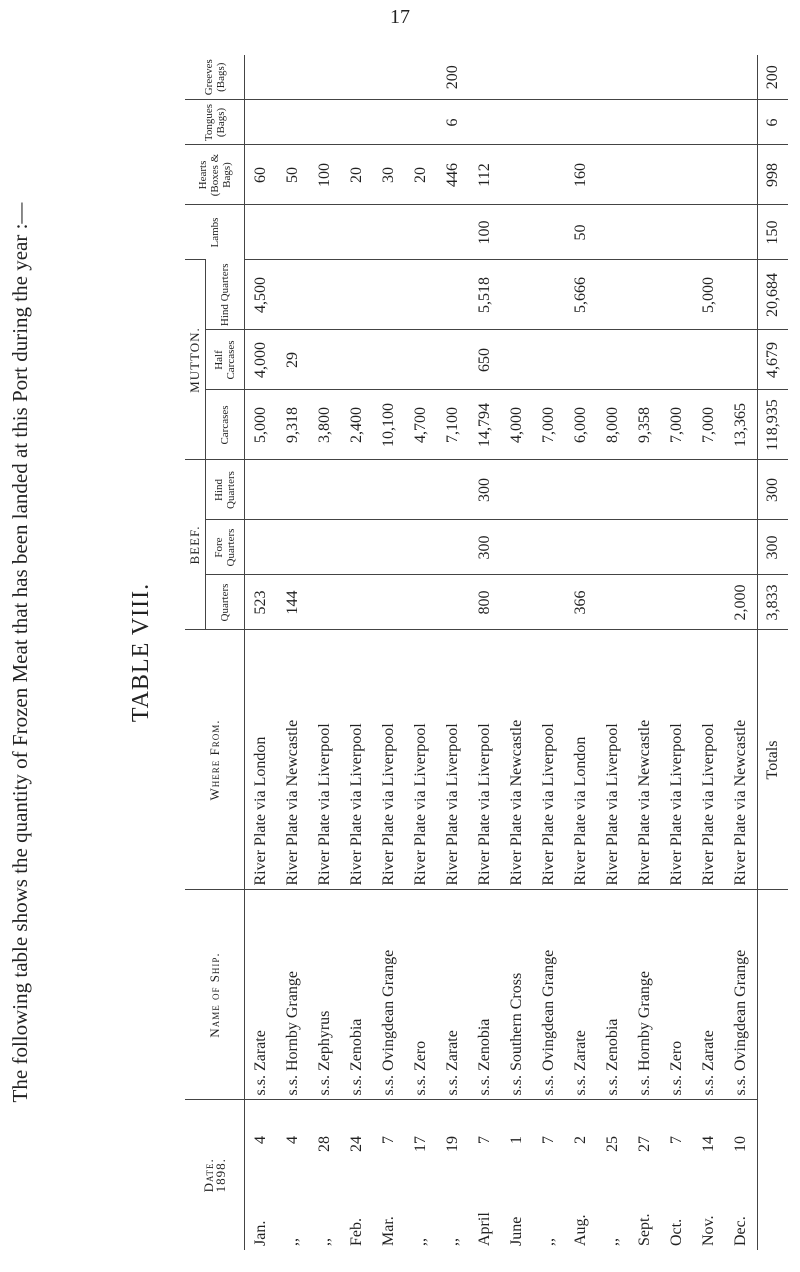  Describe the element at coordinates (260, 760) in the screenshot. I see `where-from: River Plate via London` at that location.